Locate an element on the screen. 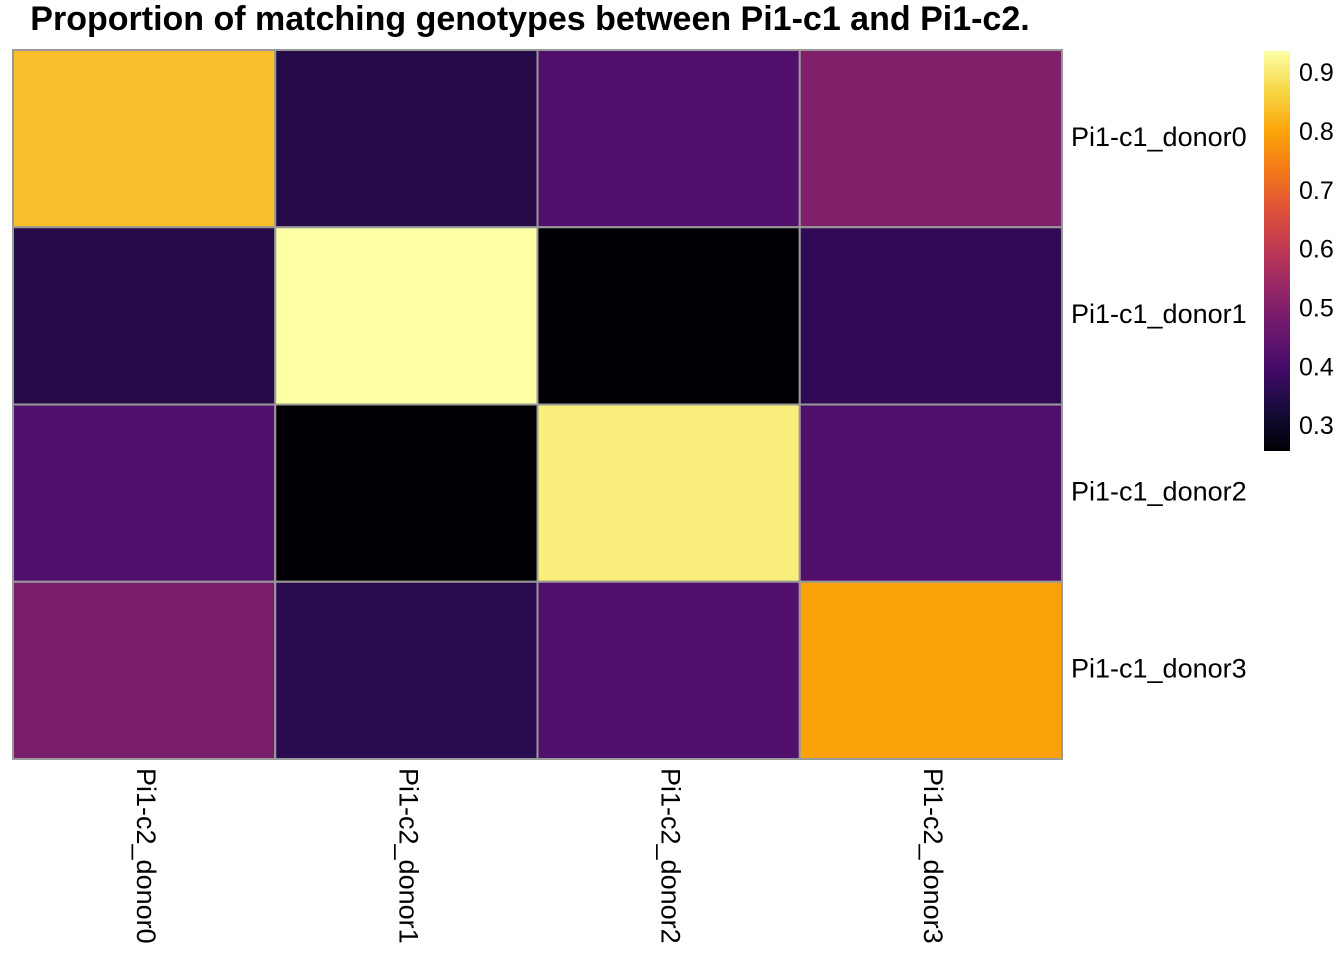  column-label: Pi1-c2_donor0 is located at coordinates (146, 856).